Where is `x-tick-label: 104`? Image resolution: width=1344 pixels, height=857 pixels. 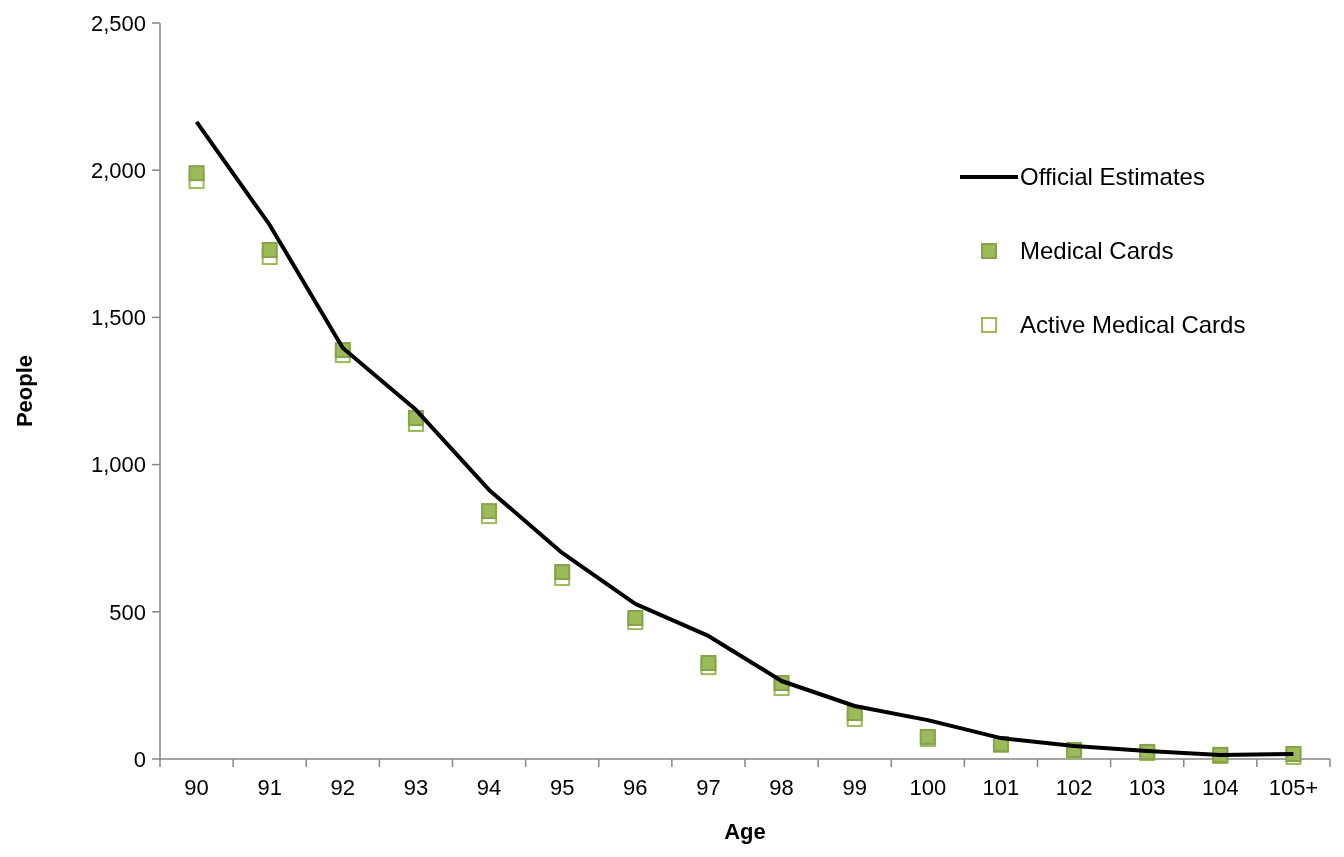 x-tick-label: 104 is located at coordinates (1220, 787).